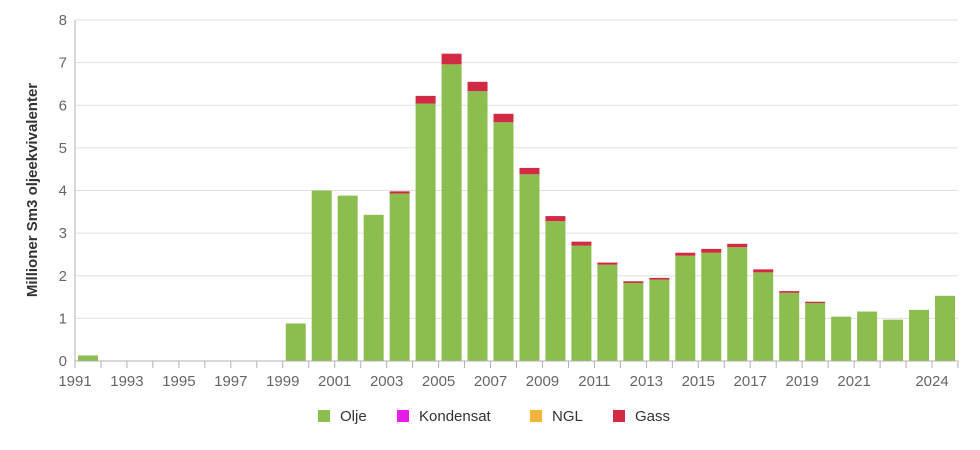 This screenshot has height=450, width=980. I want to click on x-tick-label: 2013, so click(646, 381).